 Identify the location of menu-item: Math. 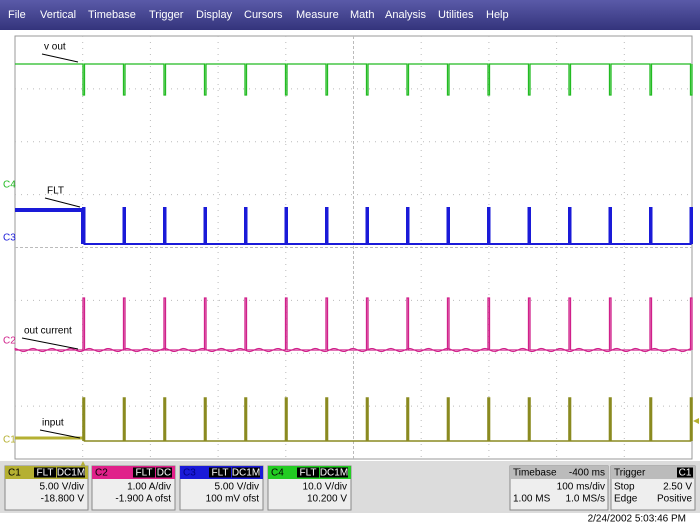
(362, 15).